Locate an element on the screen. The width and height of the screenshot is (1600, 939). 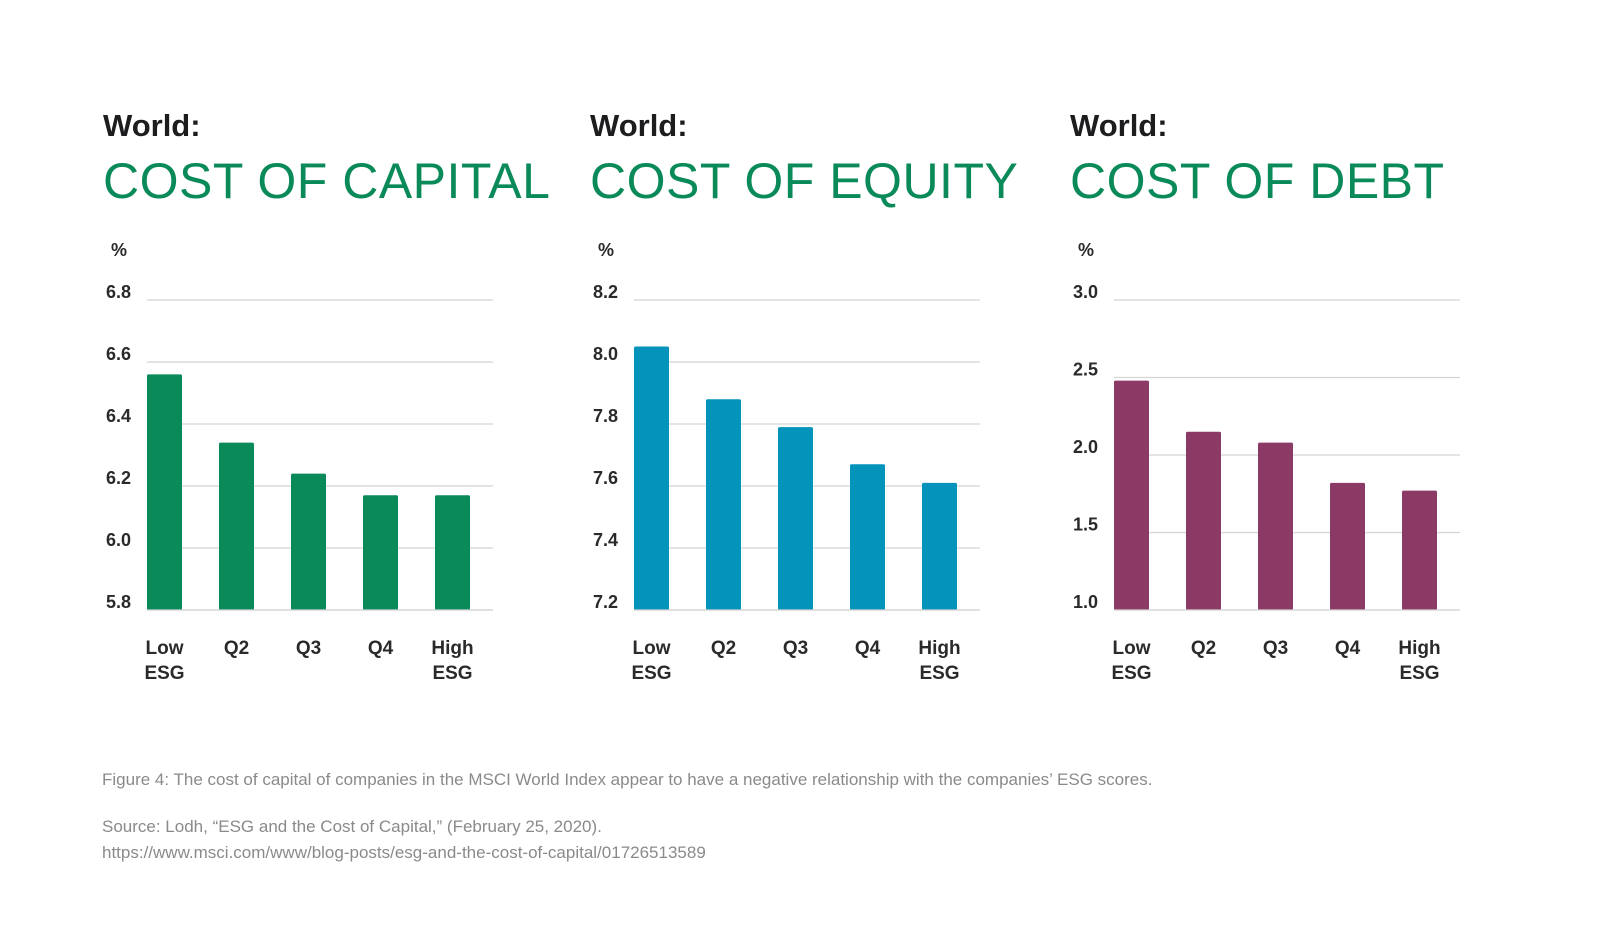
y-tick-label: 6.2 is located at coordinates (118, 478).